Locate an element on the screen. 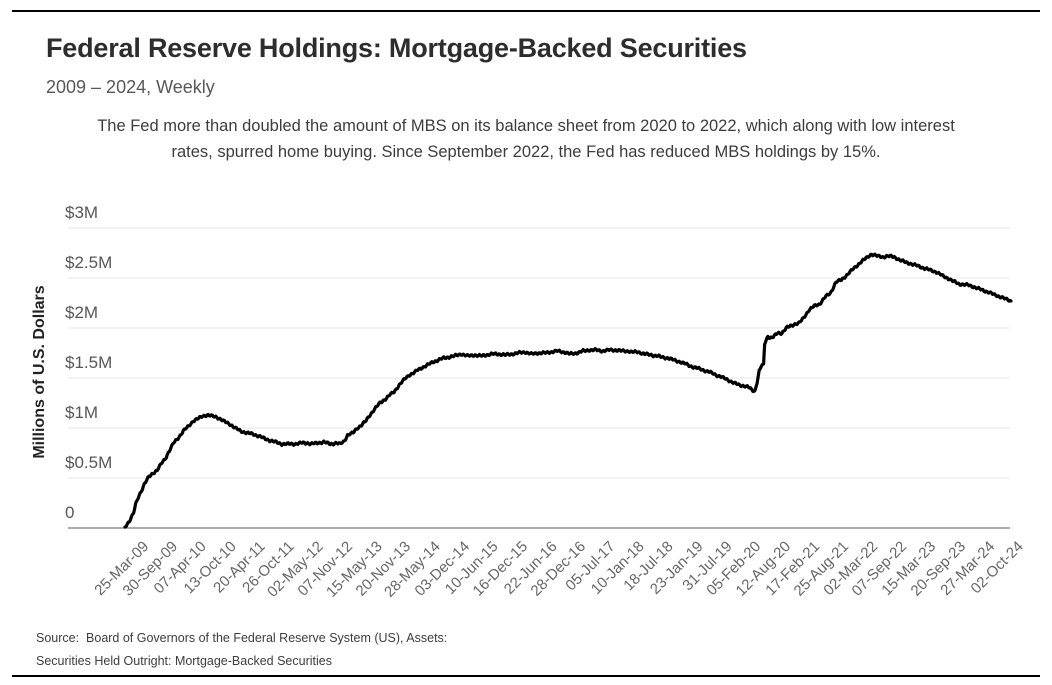 The width and height of the screenshot is (1052, 685). bottom-rule is located at coordinates (526, 676).